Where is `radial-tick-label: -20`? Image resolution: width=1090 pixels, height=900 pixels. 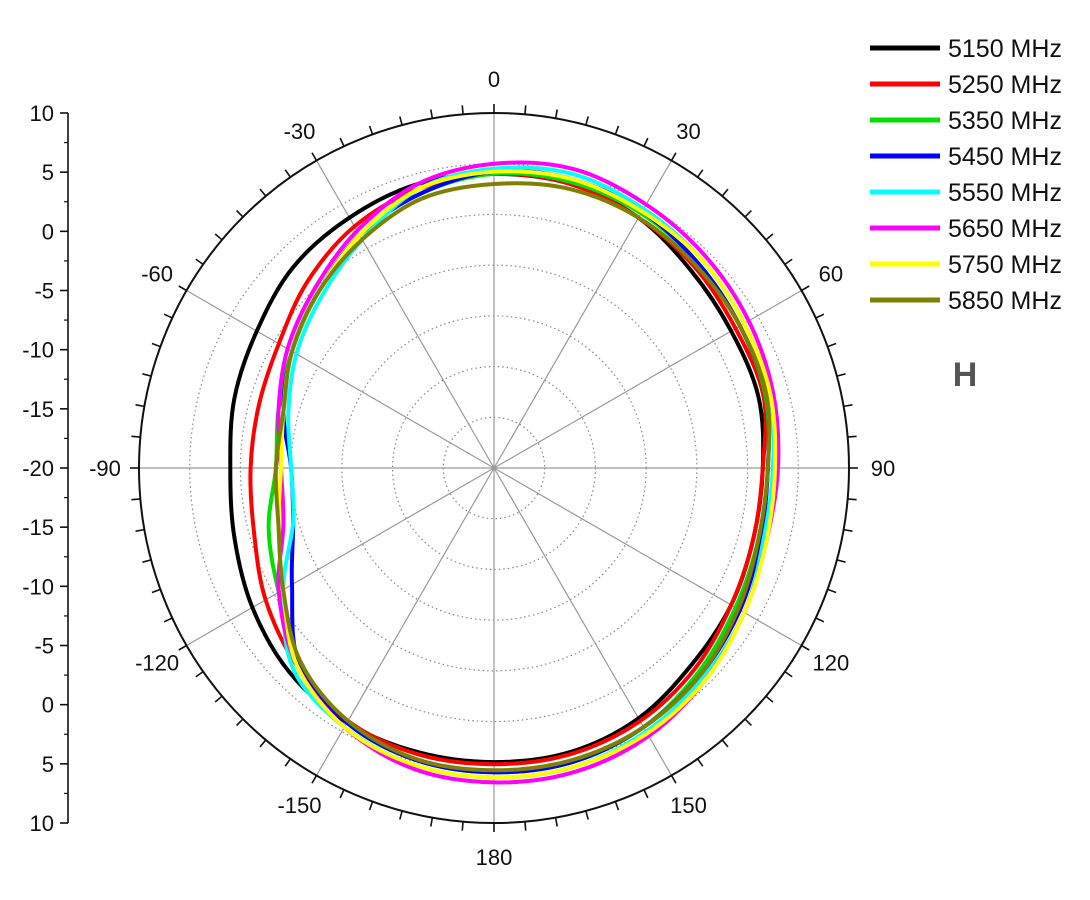
radial-tick-label: -20 is located at coordinates (38, 468).